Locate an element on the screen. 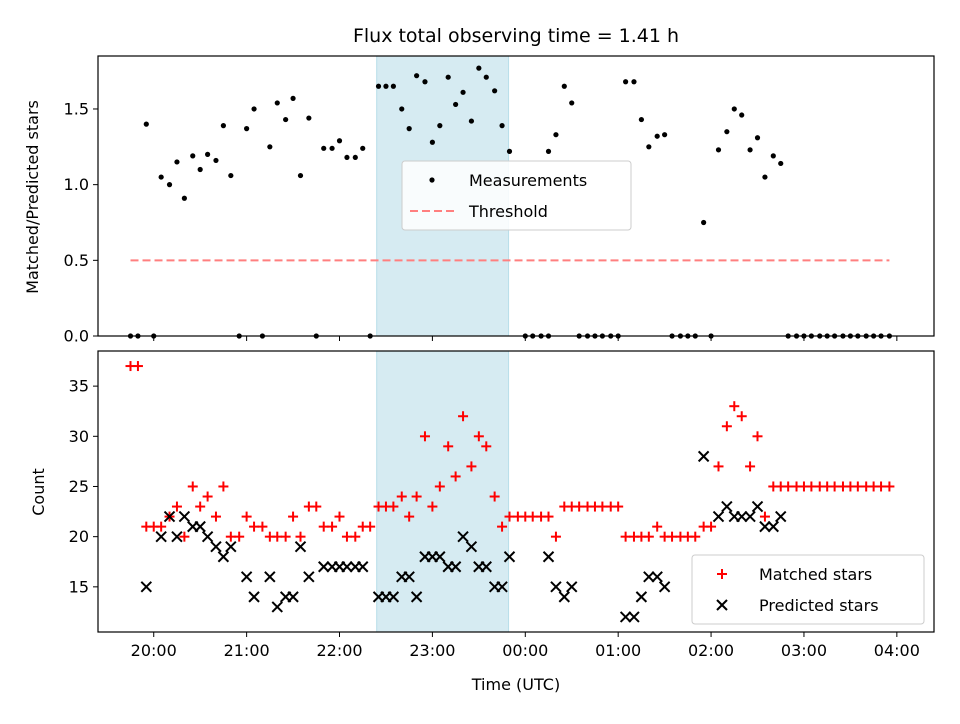  shaded-region is located at coordinates (443, 491).